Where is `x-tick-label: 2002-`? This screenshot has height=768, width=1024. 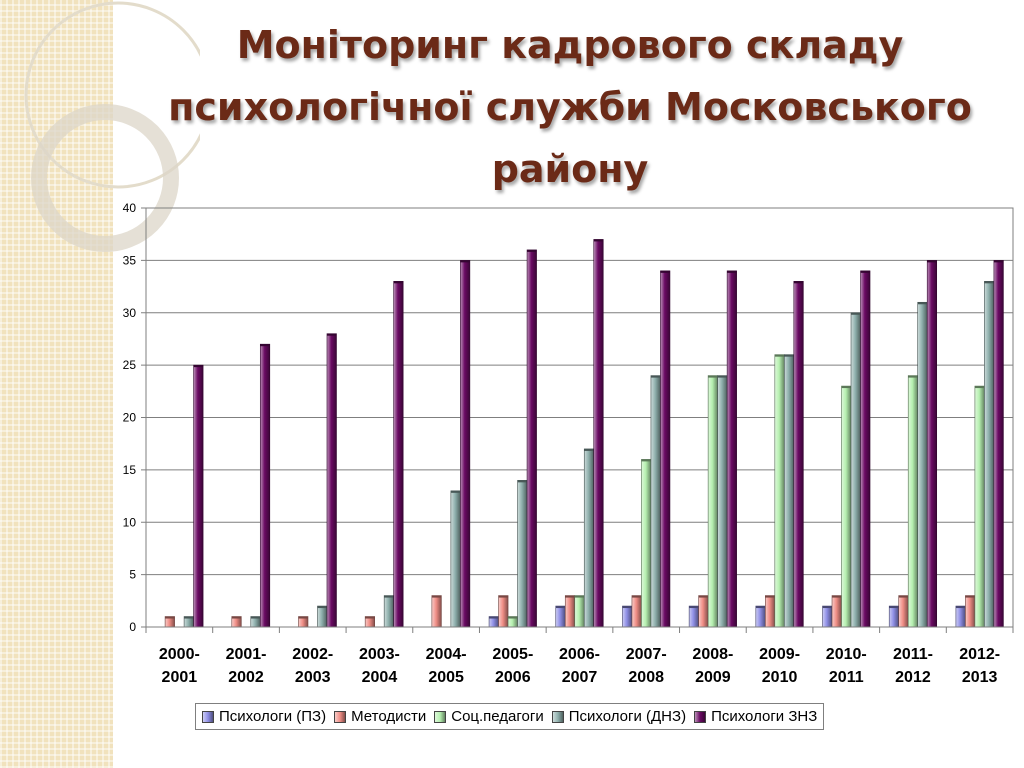
x-tick-label: 2002- is located at coordinates (312, 654).